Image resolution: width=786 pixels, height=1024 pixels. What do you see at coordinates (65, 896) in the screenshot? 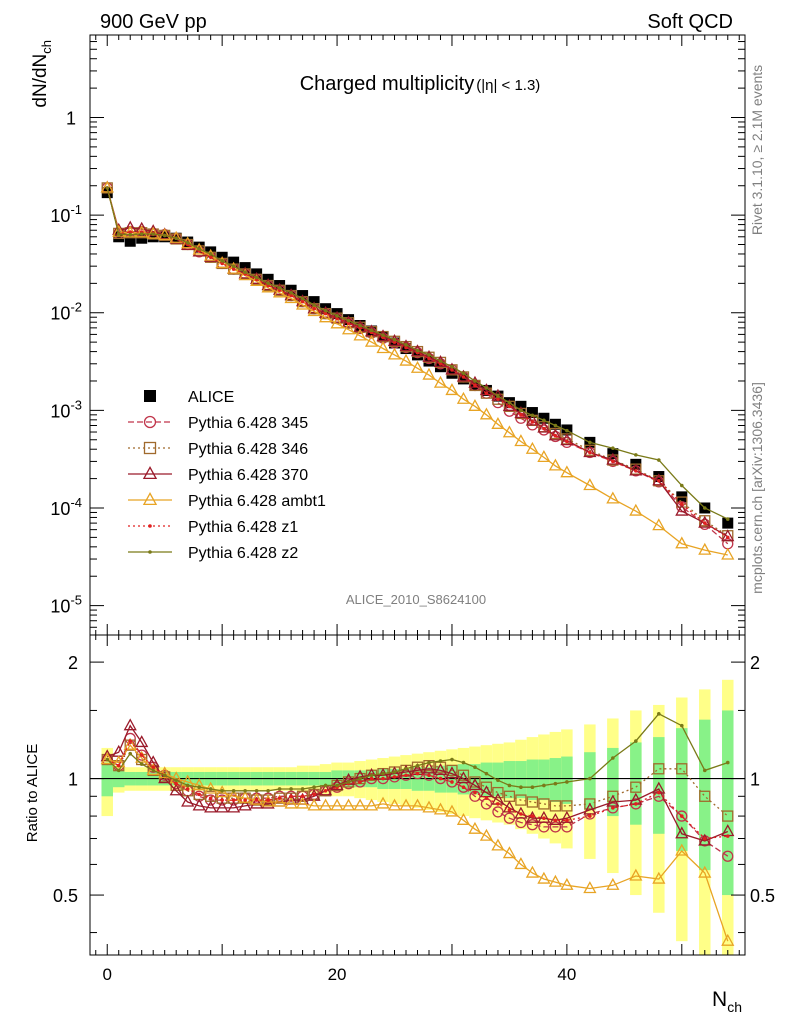
I see `ratio-y-tick-label: 0.5` at bounding box center [65, 896].